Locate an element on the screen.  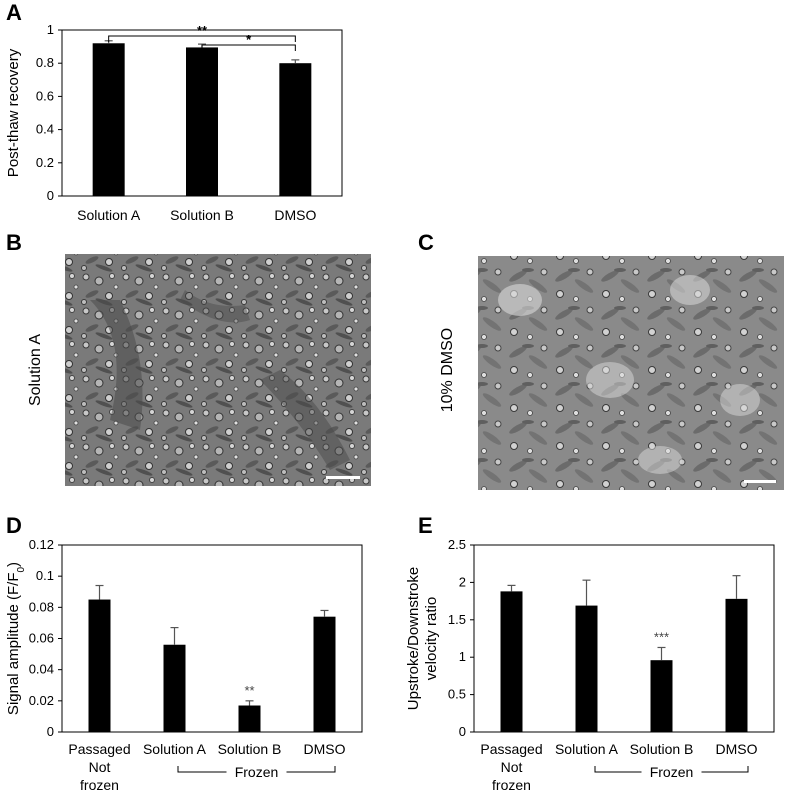
chart-e-ytick-label: 2.5 is located at coordinates (457, 544).